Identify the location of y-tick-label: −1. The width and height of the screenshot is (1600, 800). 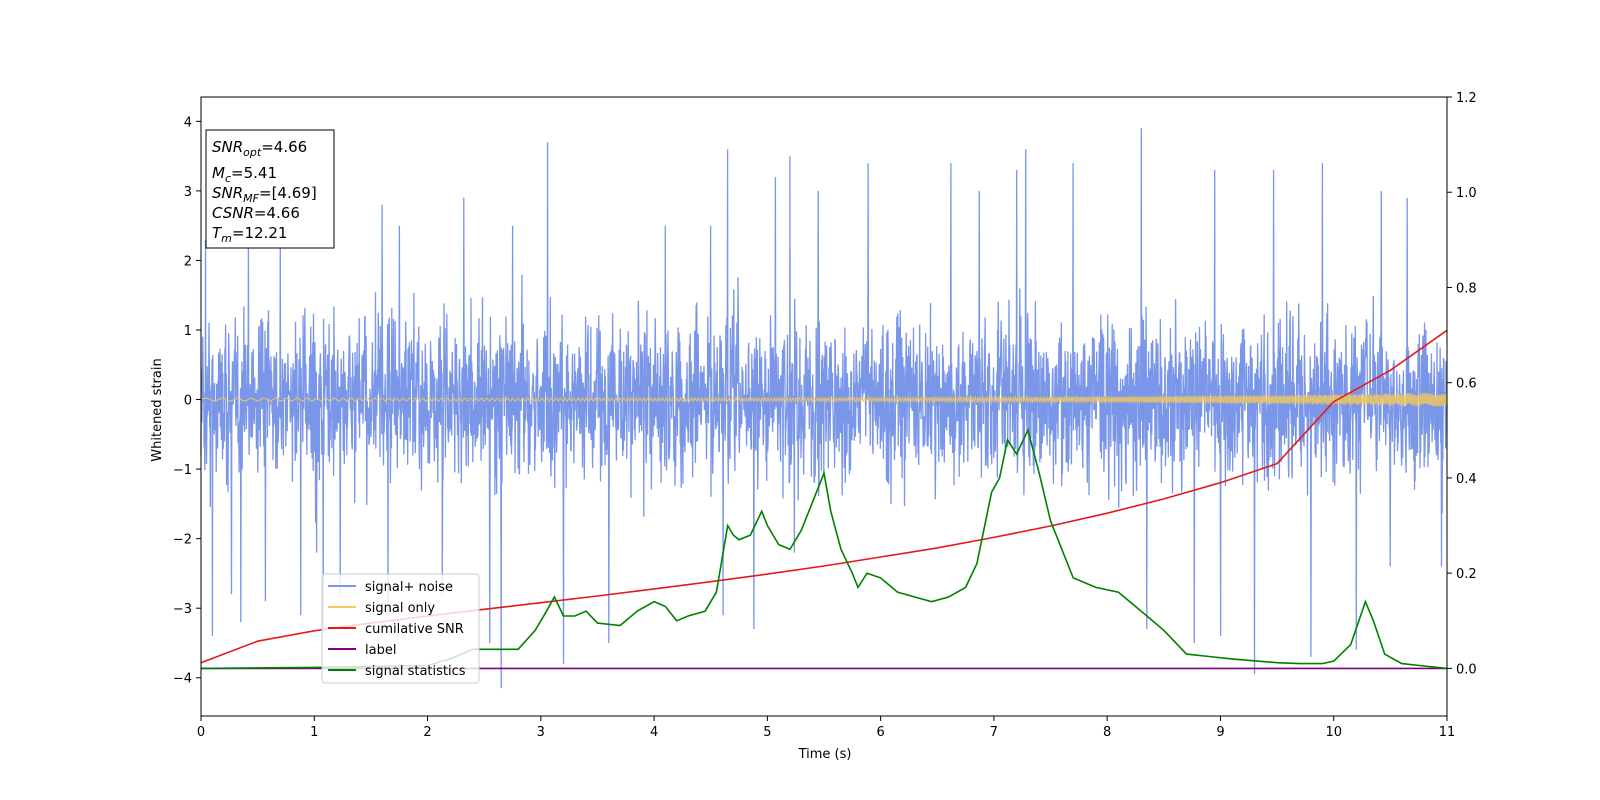
(182, 470).